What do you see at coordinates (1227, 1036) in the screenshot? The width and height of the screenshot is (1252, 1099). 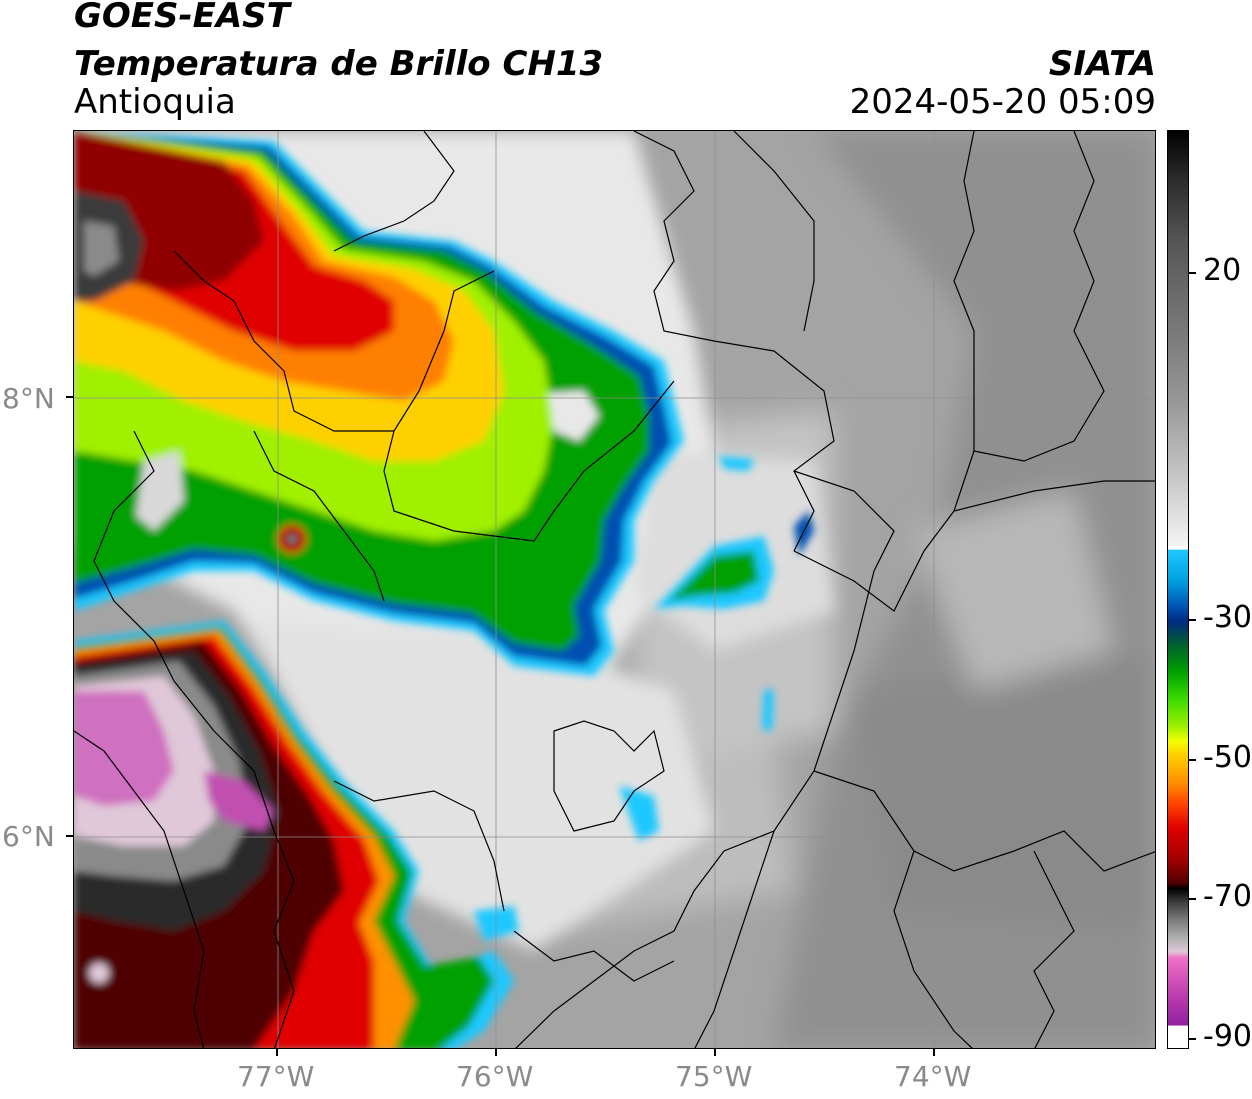 I see `cbar-label-neg90: -90` at bounding box center [1227, 1036].